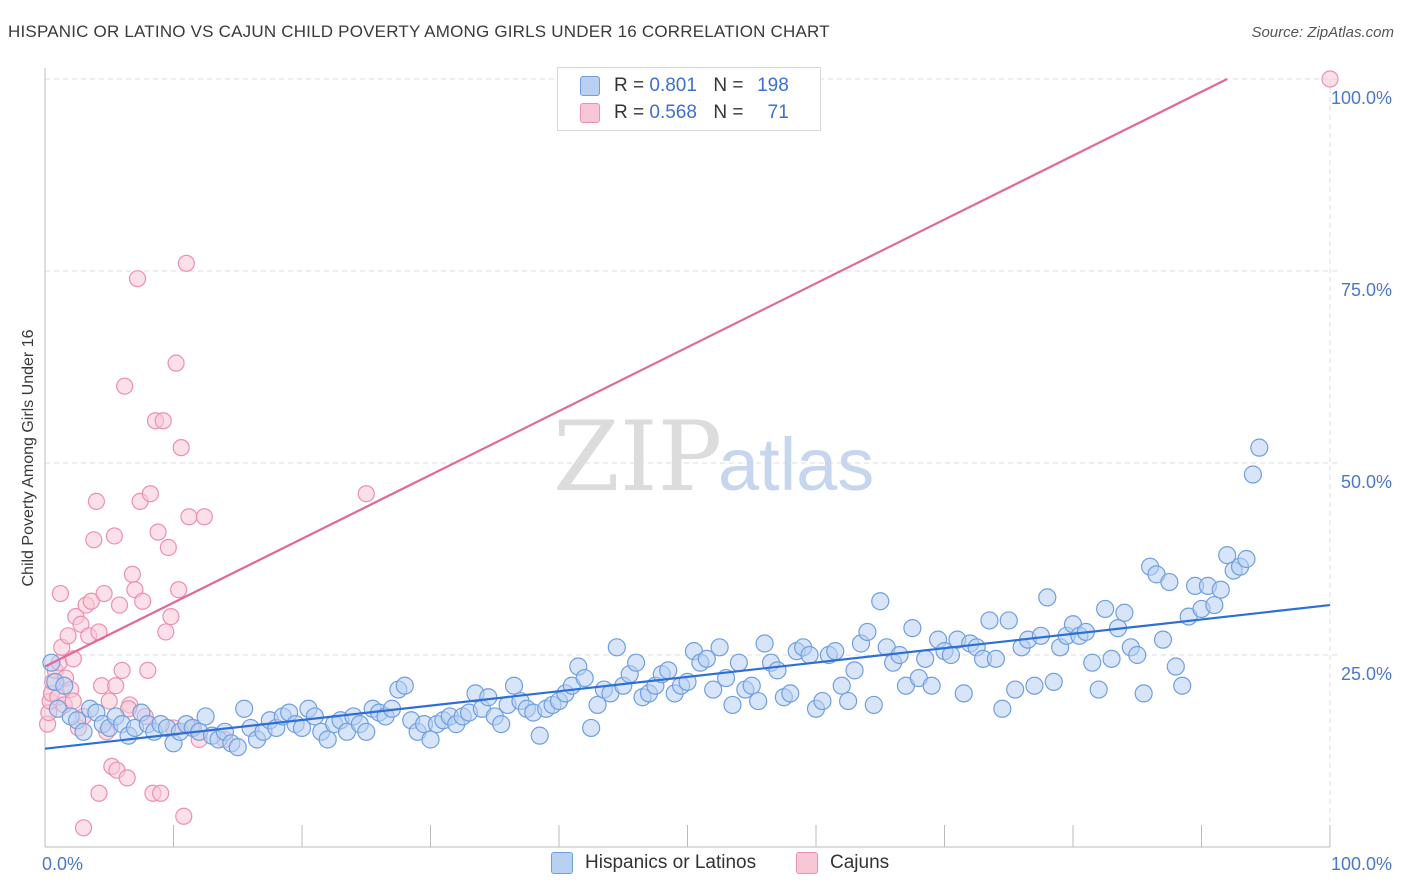 The width and height of the screenshot is (1406, 892). I want to click on y-tick-label: 75.0%, so click(1366, 290).